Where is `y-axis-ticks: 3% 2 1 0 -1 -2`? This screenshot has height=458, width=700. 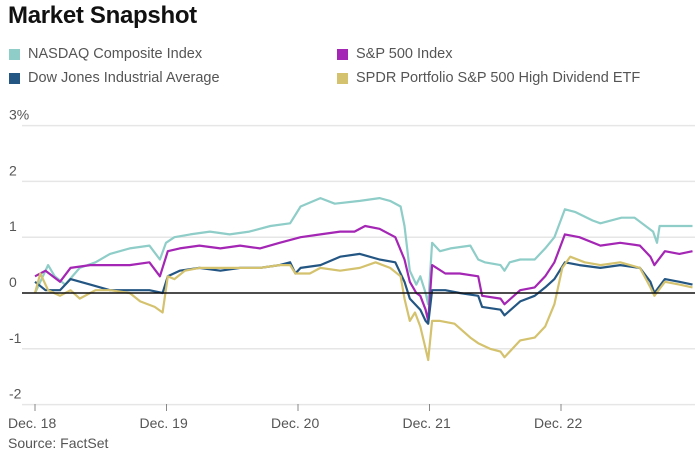
y-axis-ticks: 3% 2 1 0 -1 -2 is located at coordinates (19, 254).